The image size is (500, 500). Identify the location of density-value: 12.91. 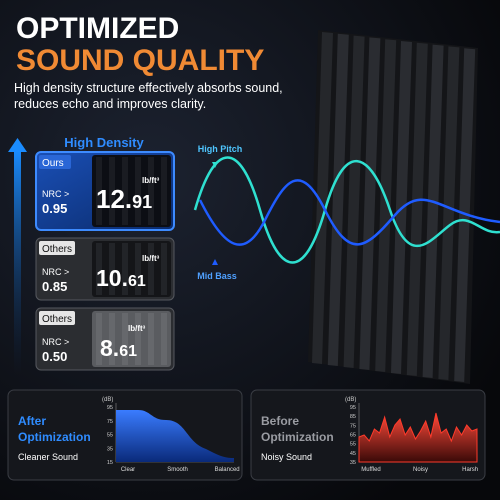
(124, 199).